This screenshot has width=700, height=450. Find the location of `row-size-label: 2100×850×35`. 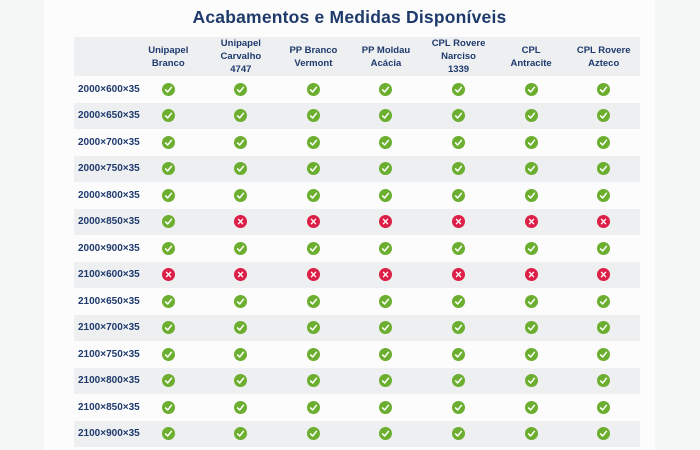

row-size-label: 2100×850×35 is located at coordinates (109, 407).